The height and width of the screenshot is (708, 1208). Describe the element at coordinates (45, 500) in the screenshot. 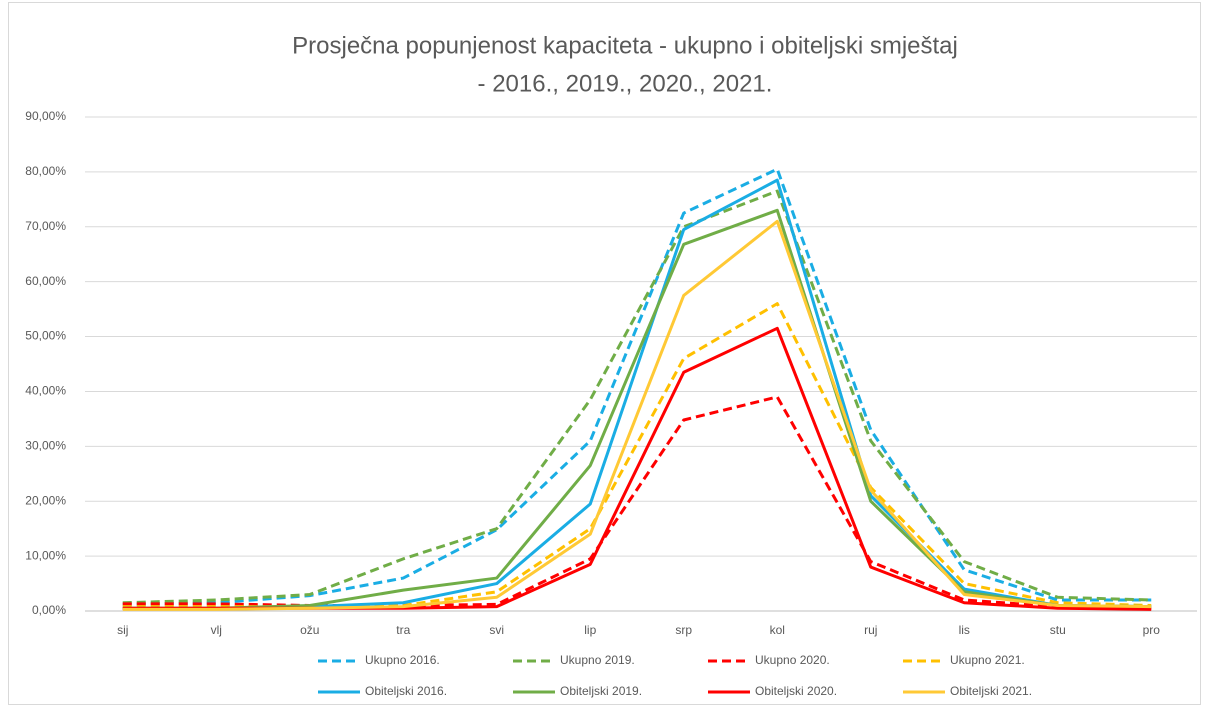

I see `y-tick-label: 20,00%` at that location.